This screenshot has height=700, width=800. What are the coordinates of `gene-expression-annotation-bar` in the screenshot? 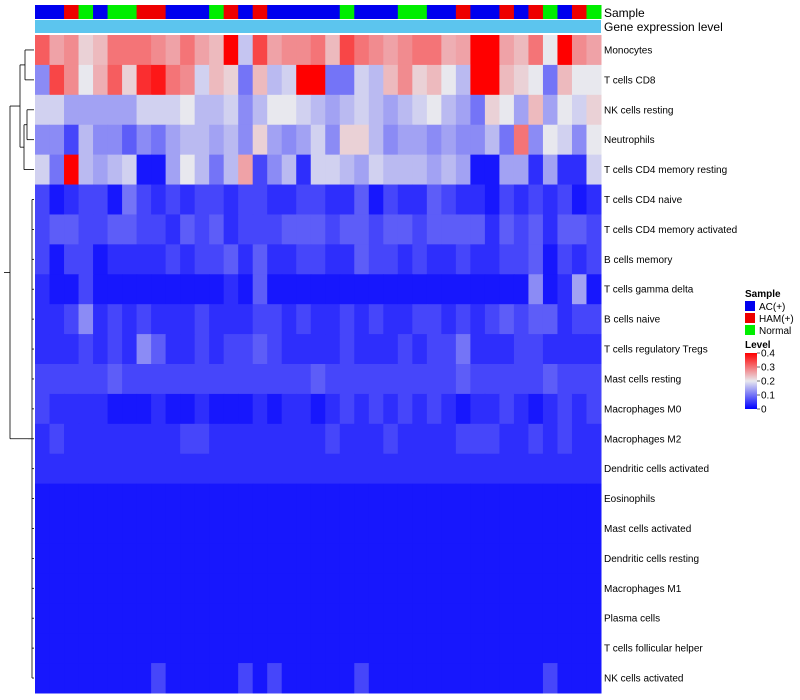 It's located at (318, 26).